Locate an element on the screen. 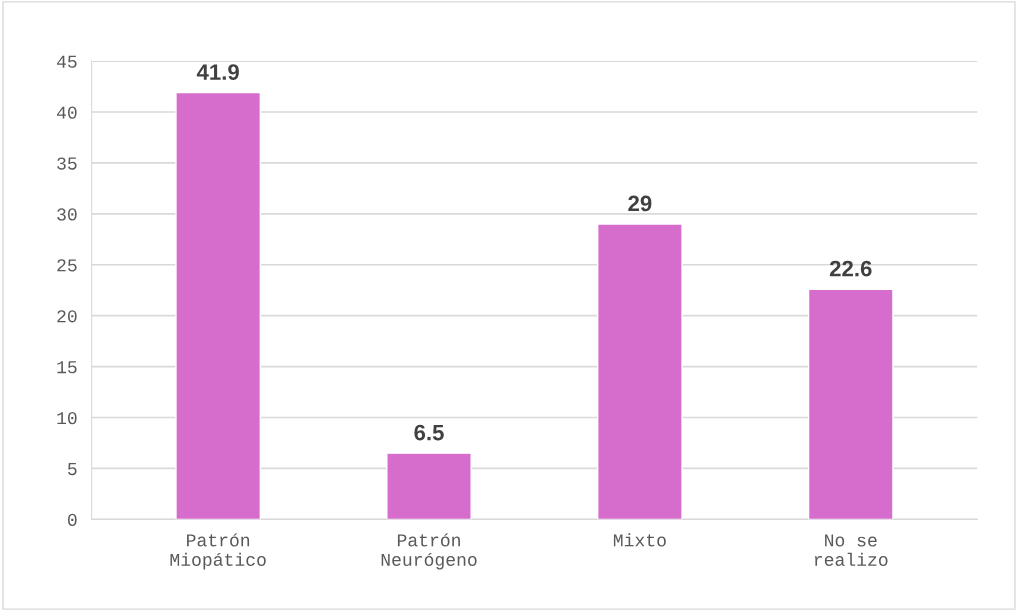  x-tick-label: Patrón Neurógeno is located at coordinates (429, 551).